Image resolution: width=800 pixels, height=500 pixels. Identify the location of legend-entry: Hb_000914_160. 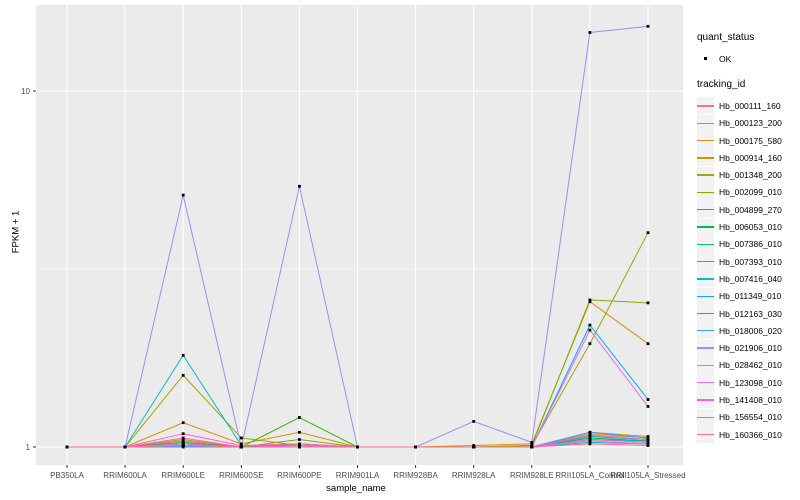
(748, 158).